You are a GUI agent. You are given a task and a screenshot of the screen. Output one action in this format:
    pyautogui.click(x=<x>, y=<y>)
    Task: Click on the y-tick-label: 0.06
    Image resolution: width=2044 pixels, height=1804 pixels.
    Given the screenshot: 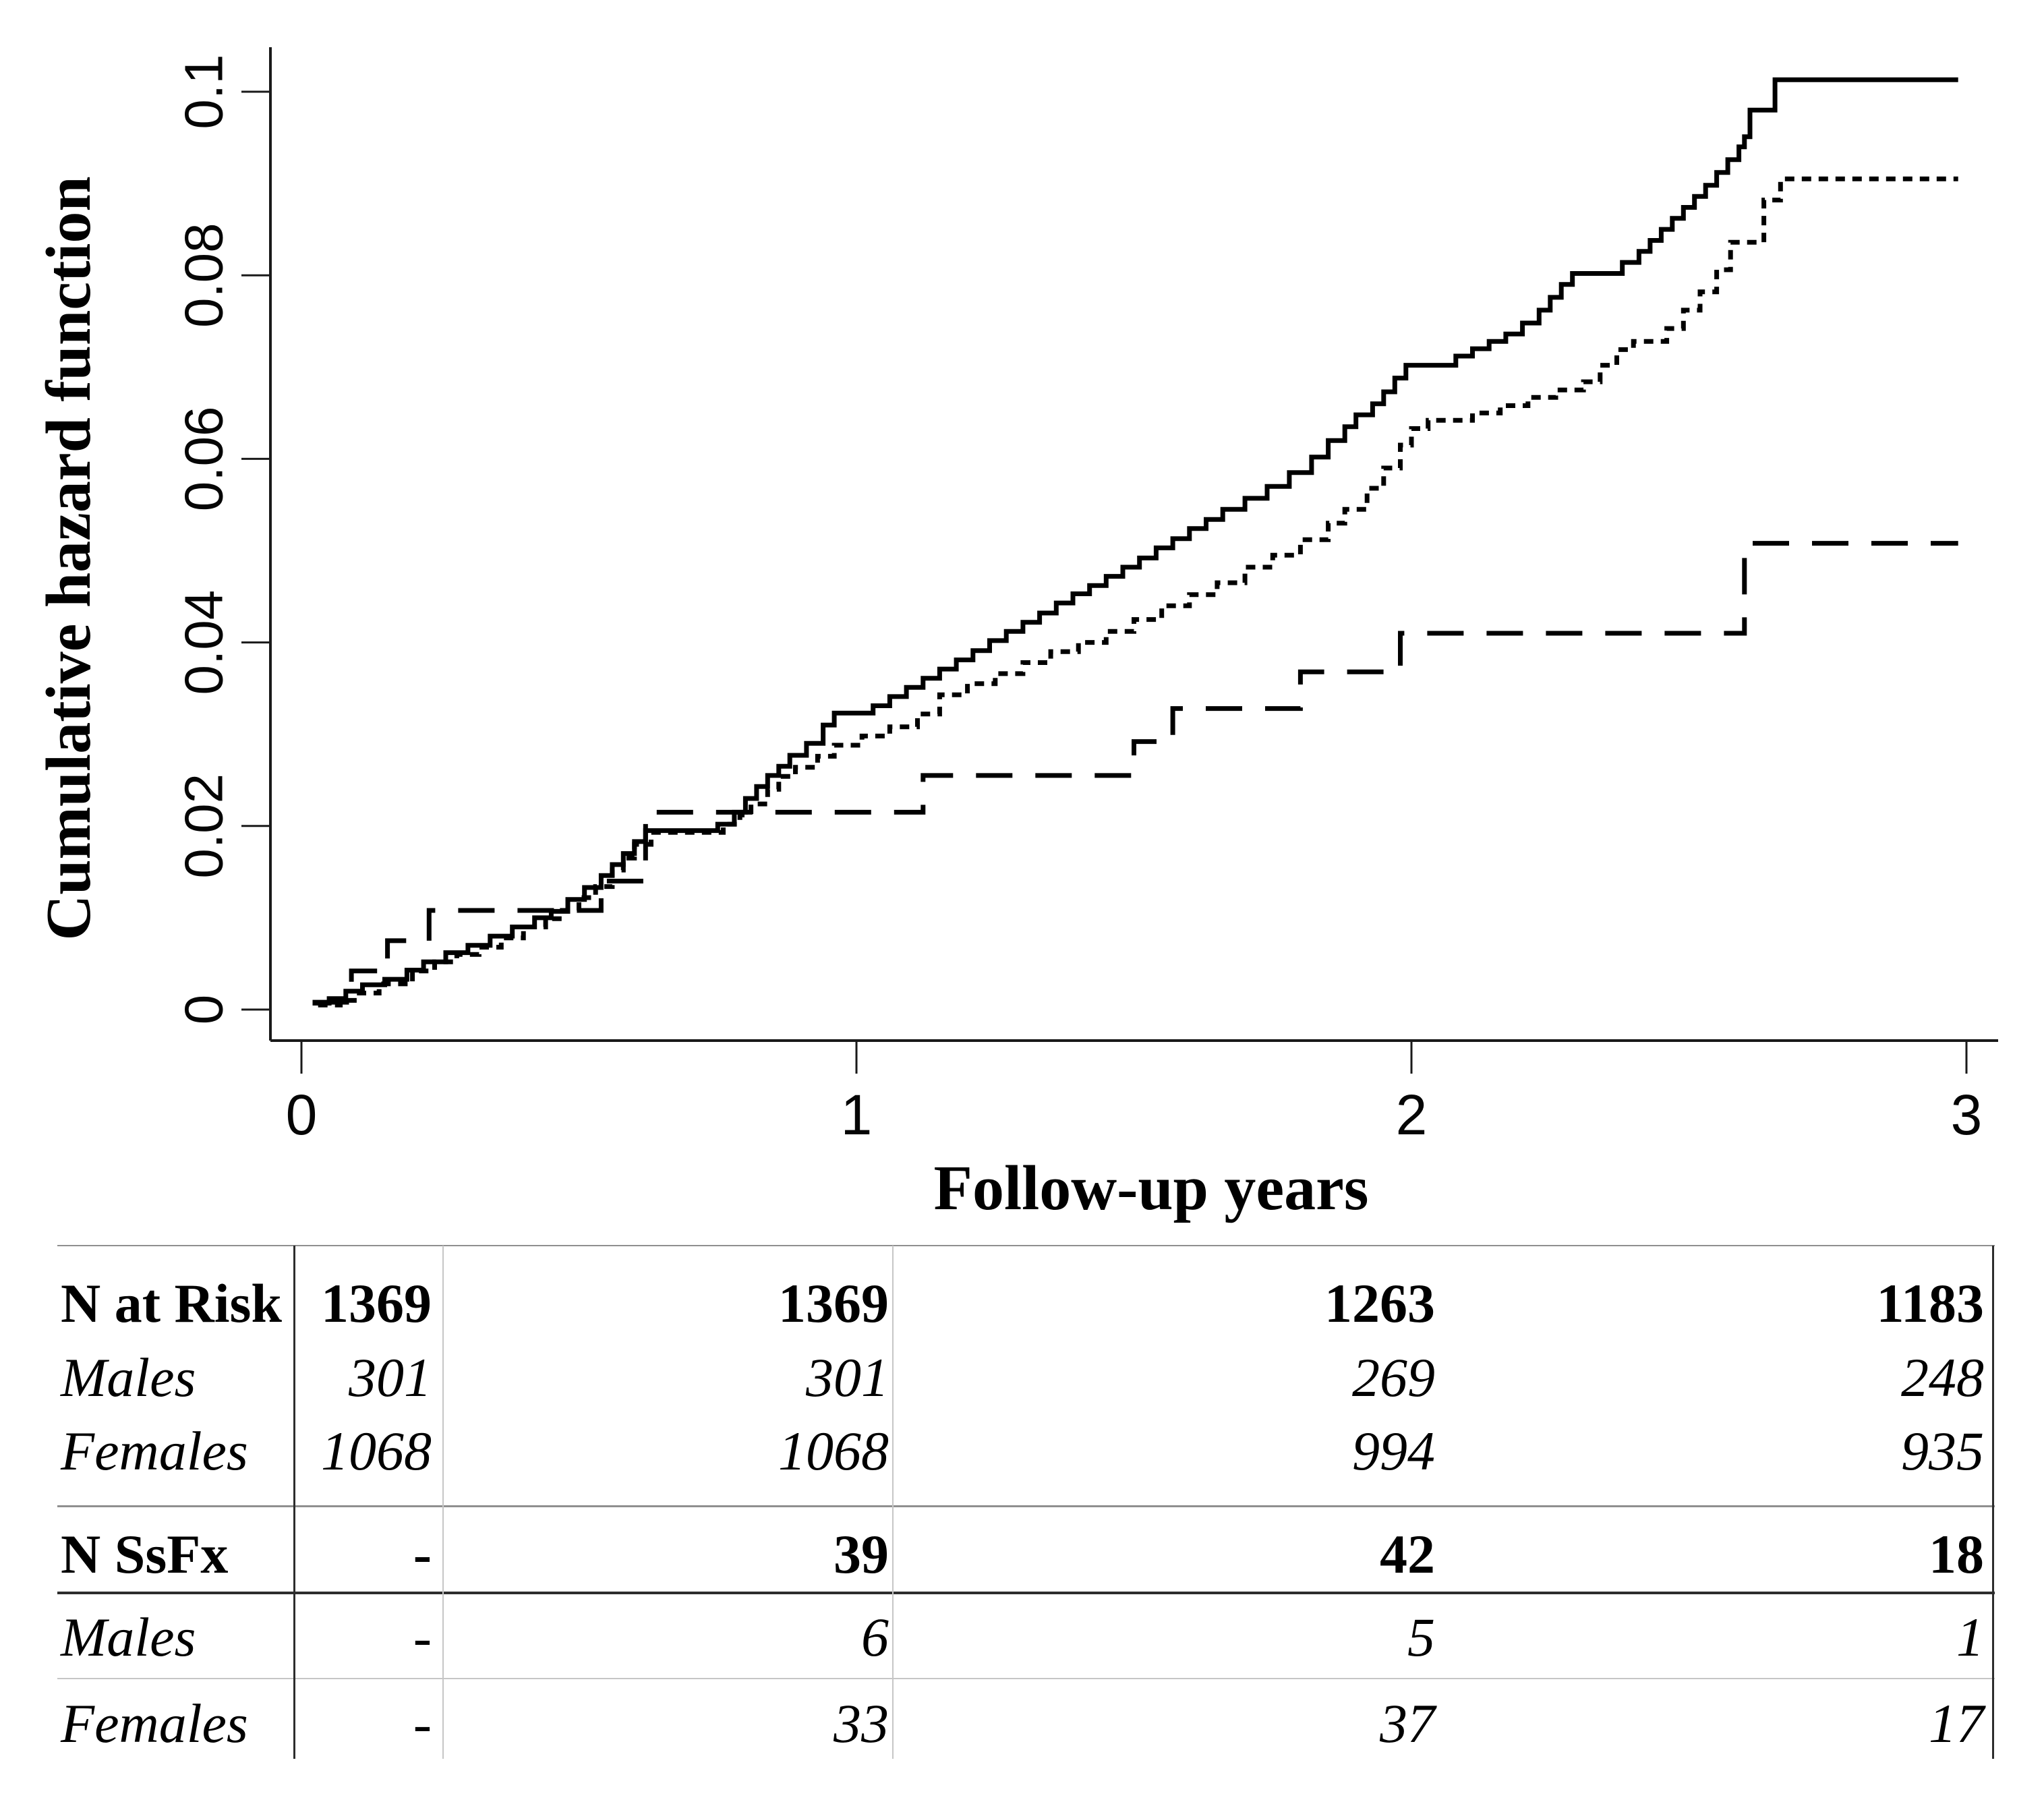 What is the action you would take?
    pyautogui.click(x=204, y=459)
    